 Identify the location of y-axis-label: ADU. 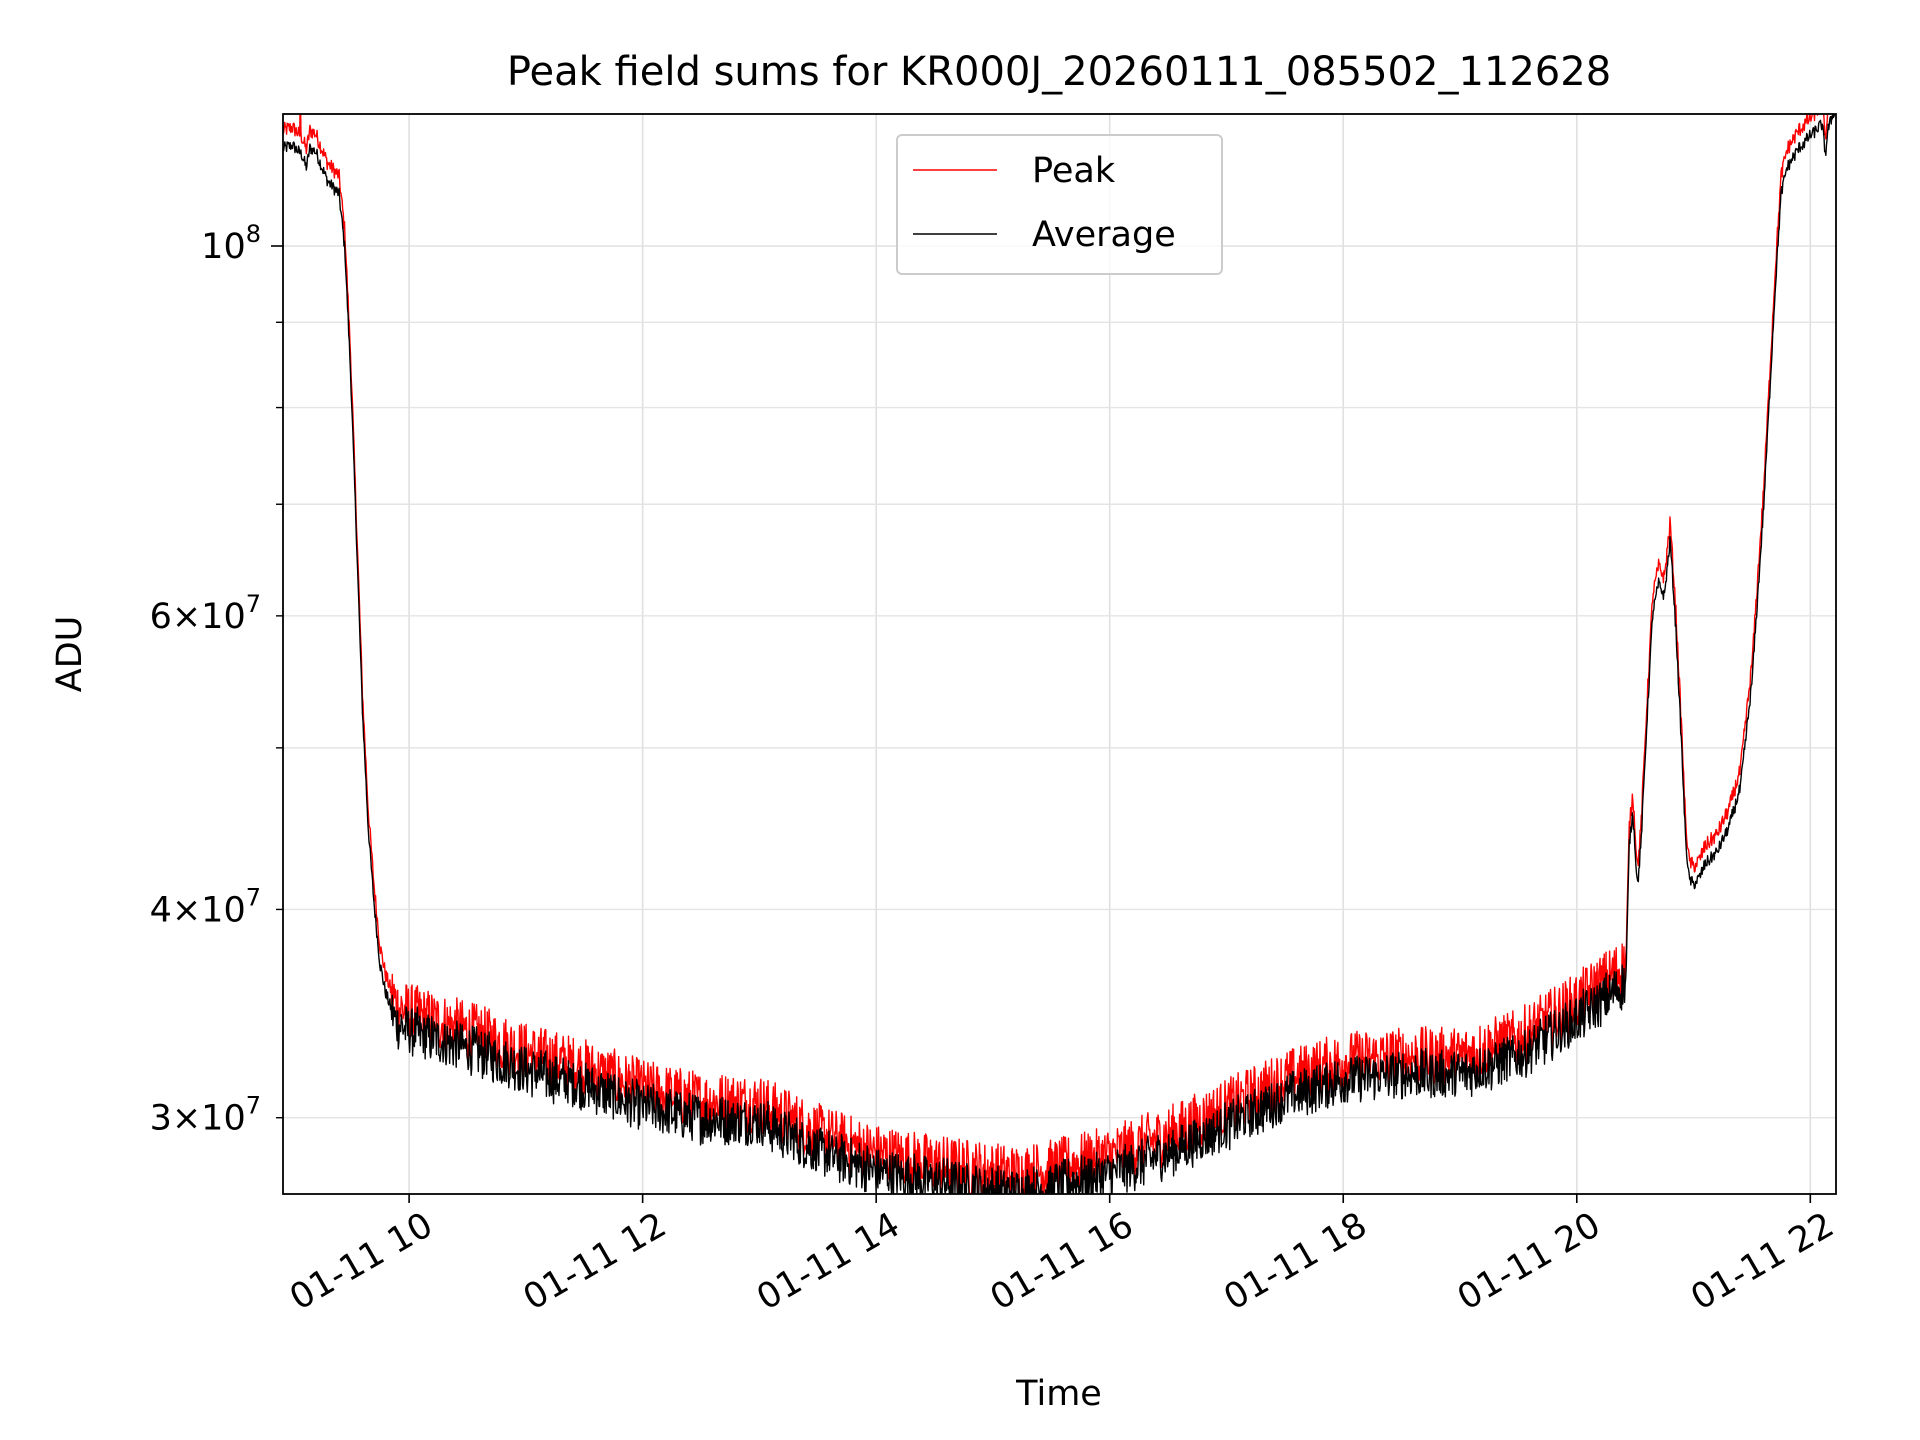
(70, 654).